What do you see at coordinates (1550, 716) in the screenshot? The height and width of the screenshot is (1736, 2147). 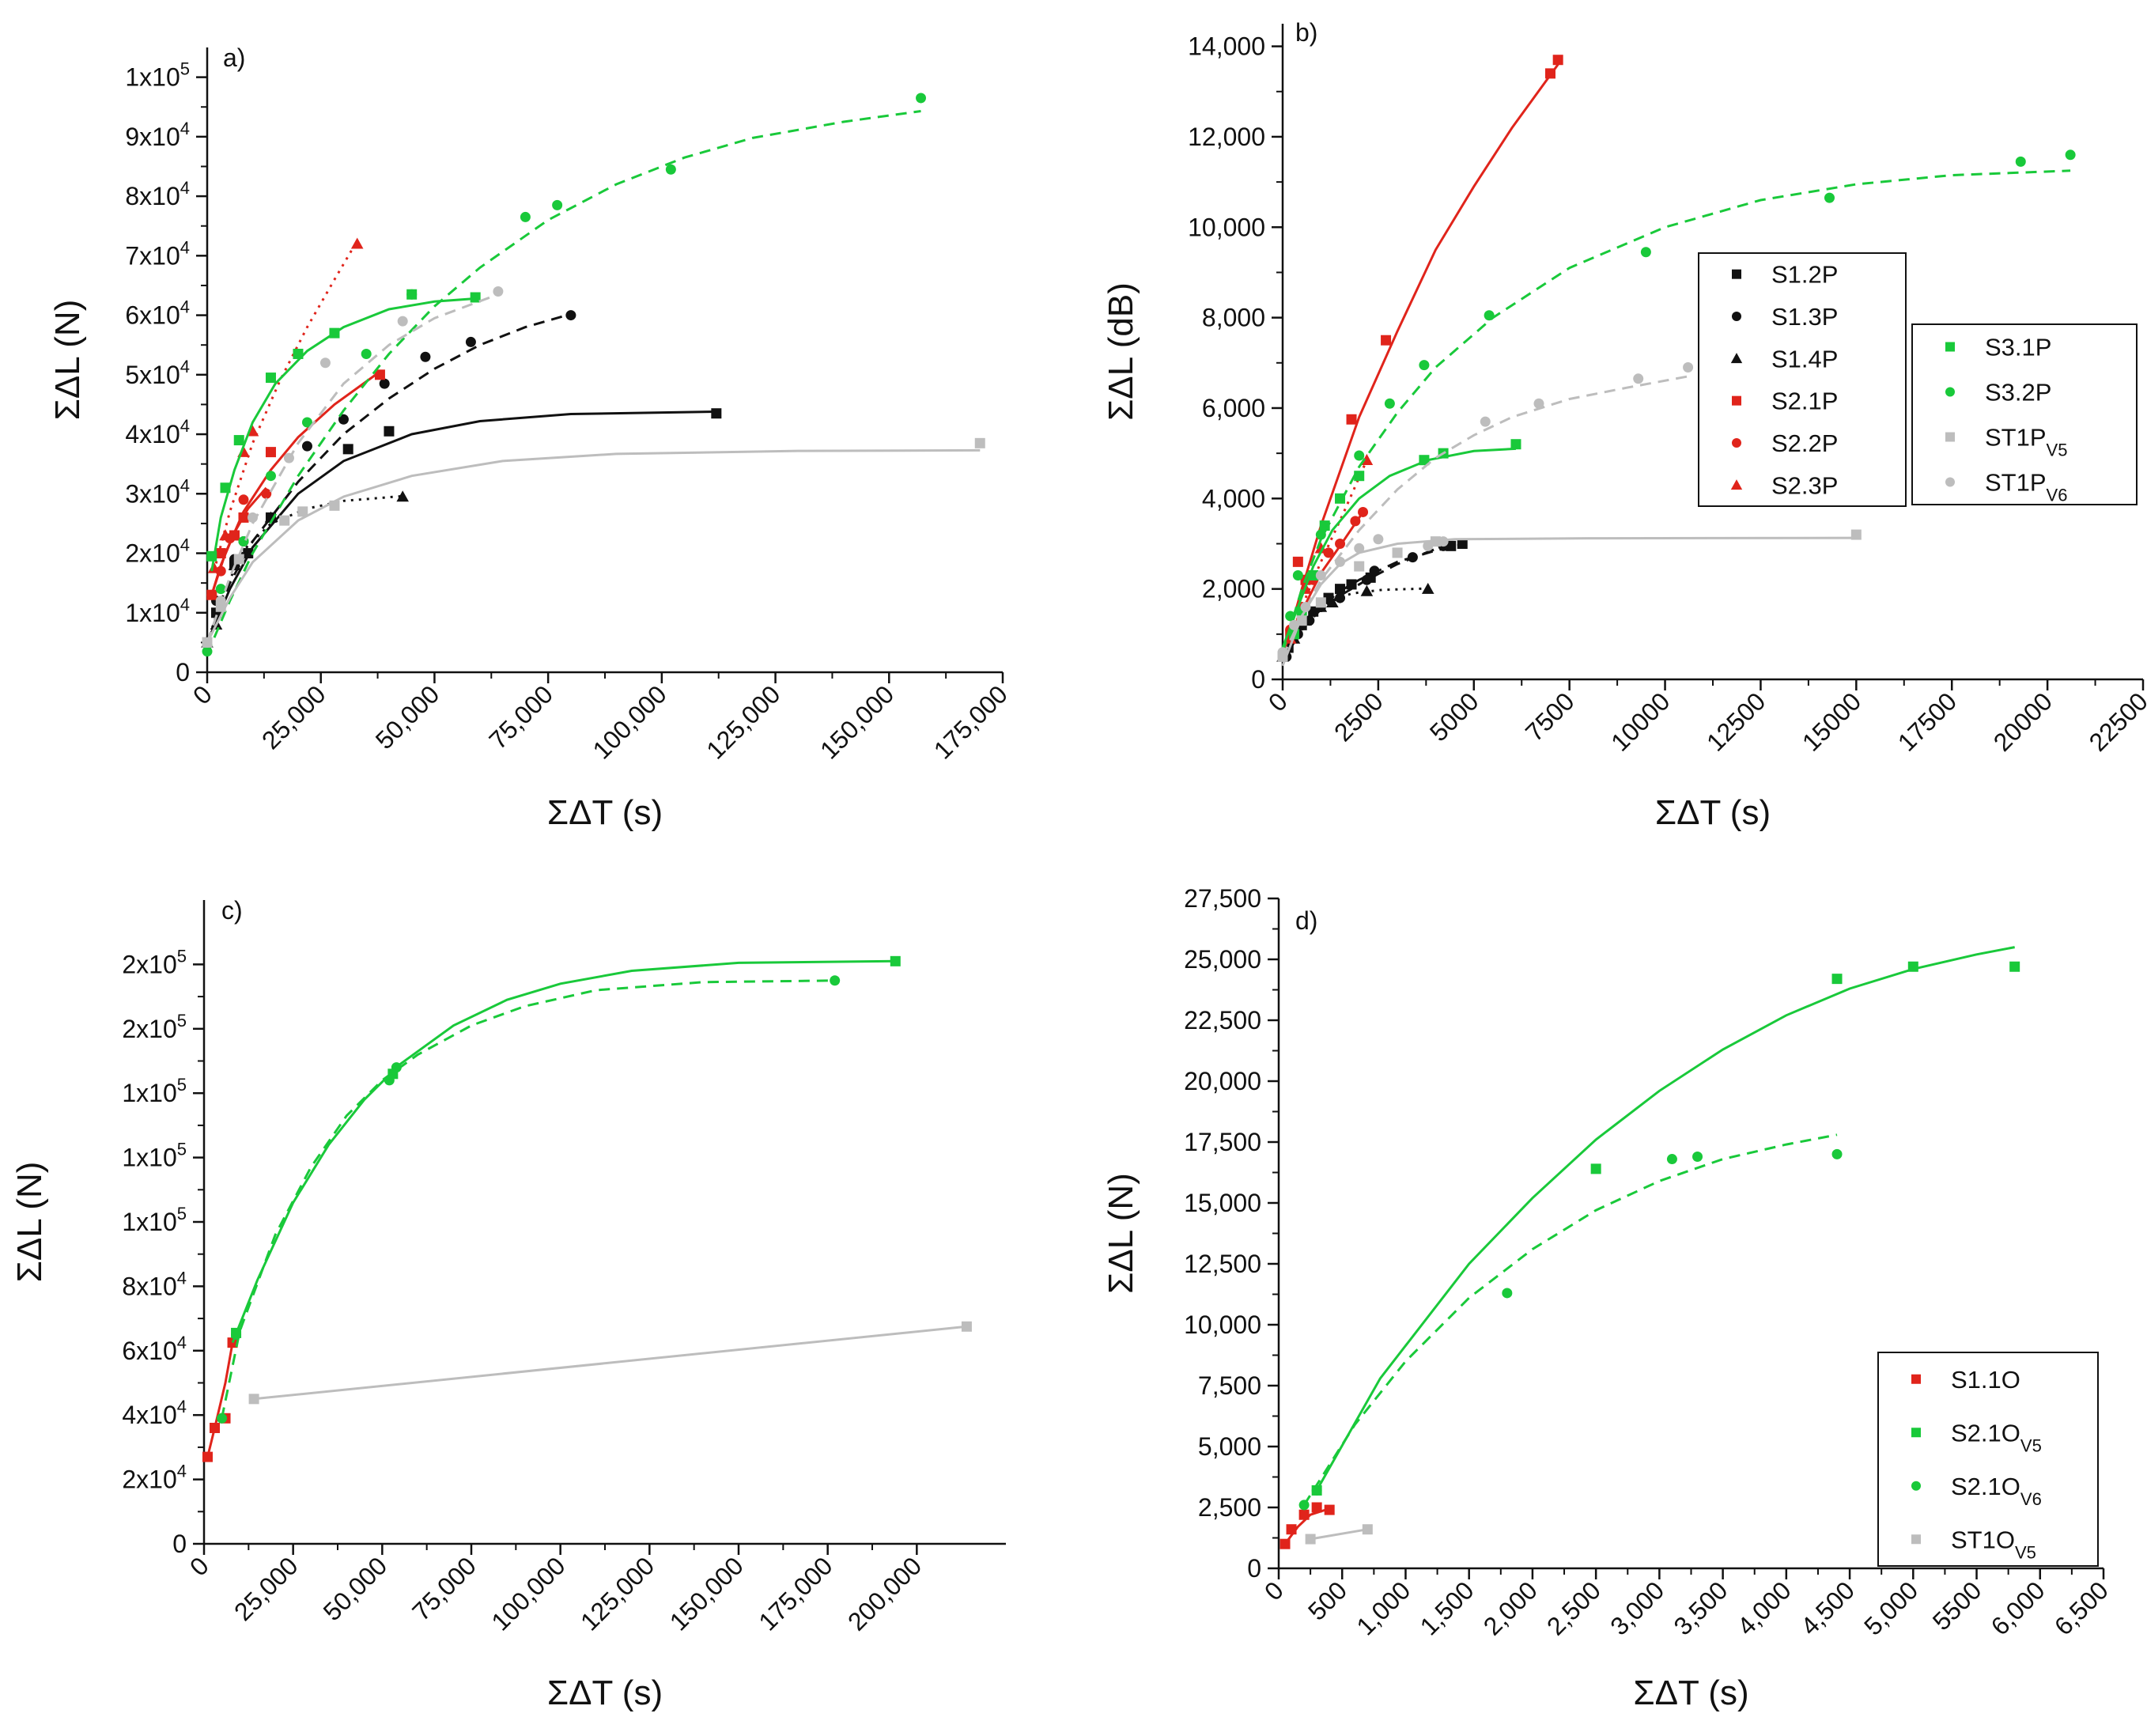 I see `x-tick-label: 7500` at bounding box center [1550, 716].